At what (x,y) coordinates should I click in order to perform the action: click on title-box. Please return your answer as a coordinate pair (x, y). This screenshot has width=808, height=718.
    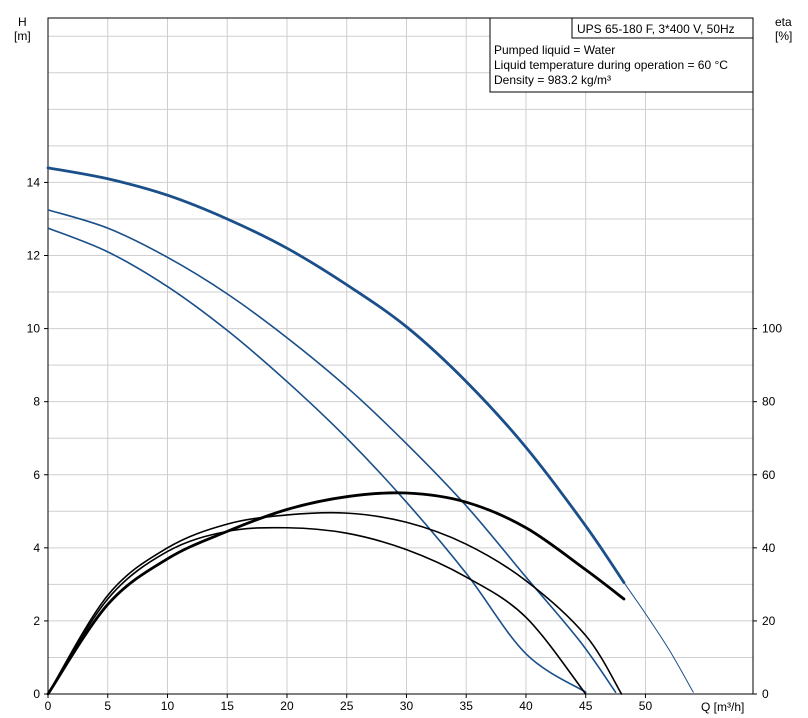
    Looking at the image, I should click on (662, 28).